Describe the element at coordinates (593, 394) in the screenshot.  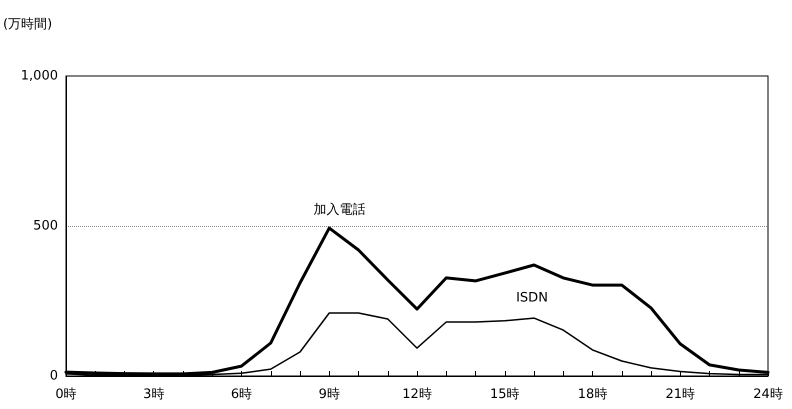
I see `x-tick-label: 18時` at that location.